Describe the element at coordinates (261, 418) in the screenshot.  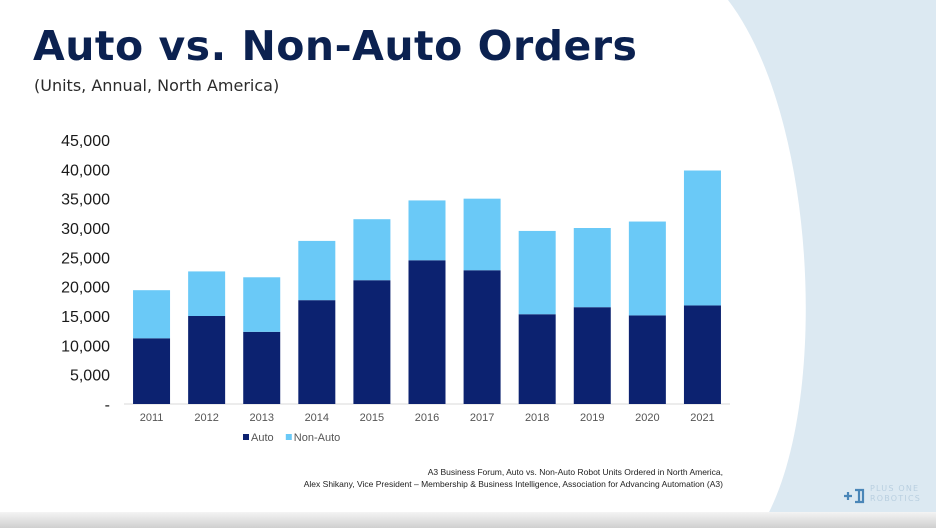
I see `x-tick-label: 2013` at that location.